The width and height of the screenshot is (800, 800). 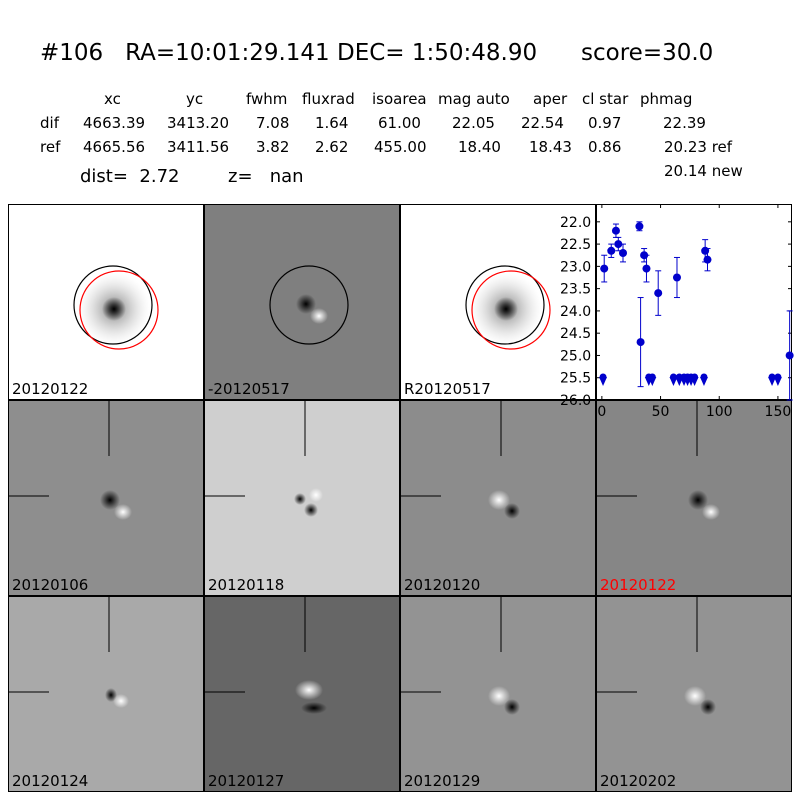 What do you see at coordinates (195, 99) in the screenshot?
I see `column-header: yc` at bounding box center [195, 99].